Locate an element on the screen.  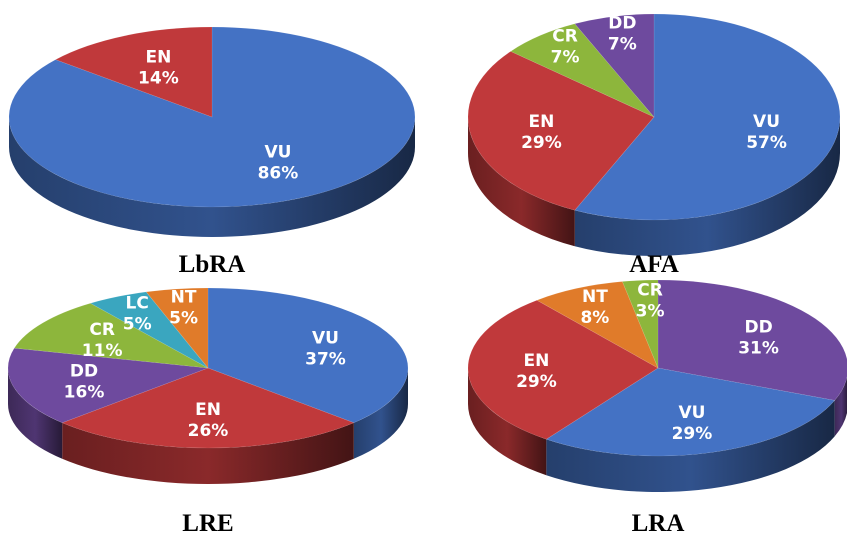
pie-slice-lc is located at coordinates (149, 330).